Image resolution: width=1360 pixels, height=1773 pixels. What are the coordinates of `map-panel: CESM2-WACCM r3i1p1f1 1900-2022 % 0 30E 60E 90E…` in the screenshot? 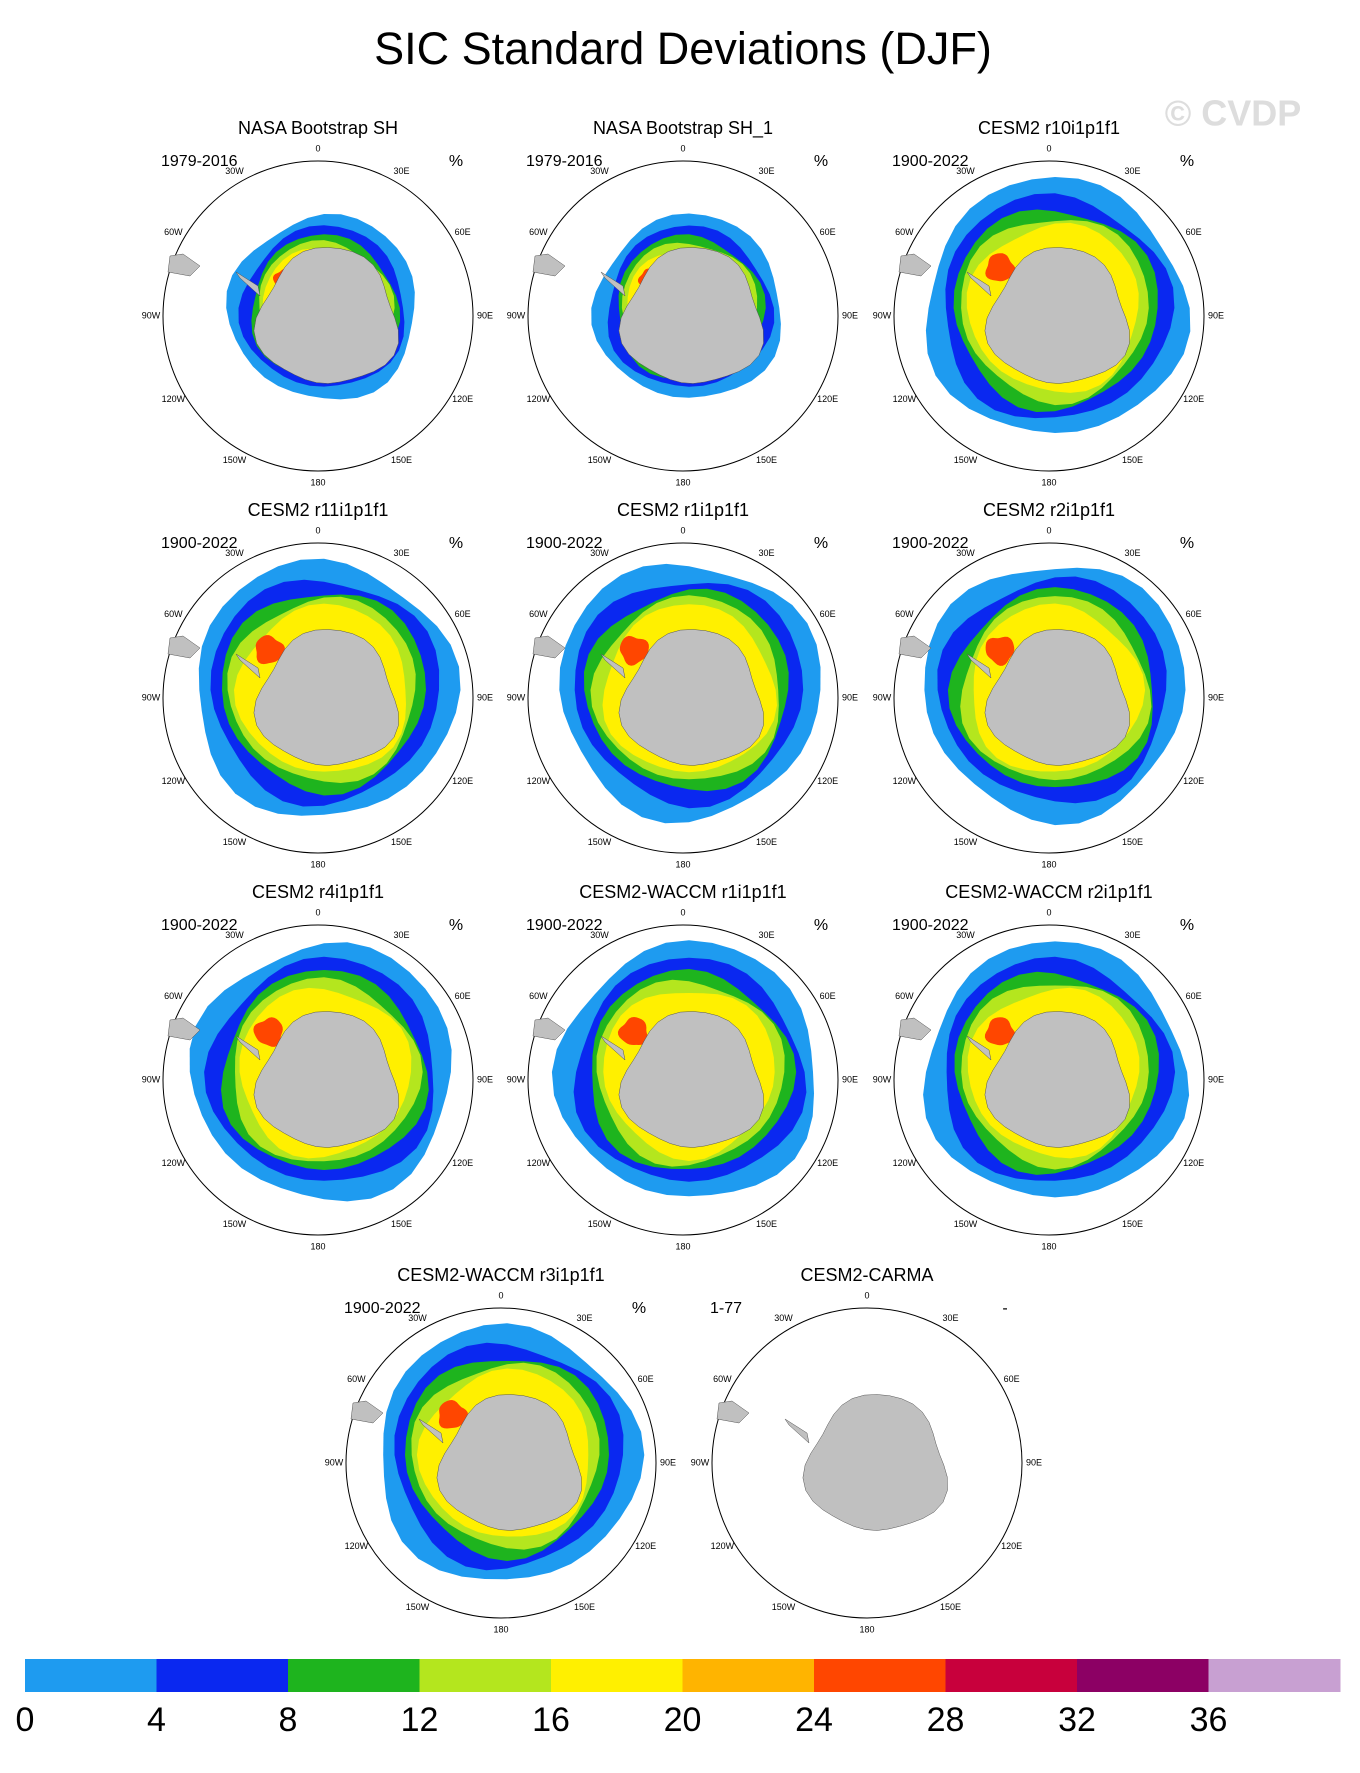 It's located at (500, 1450).